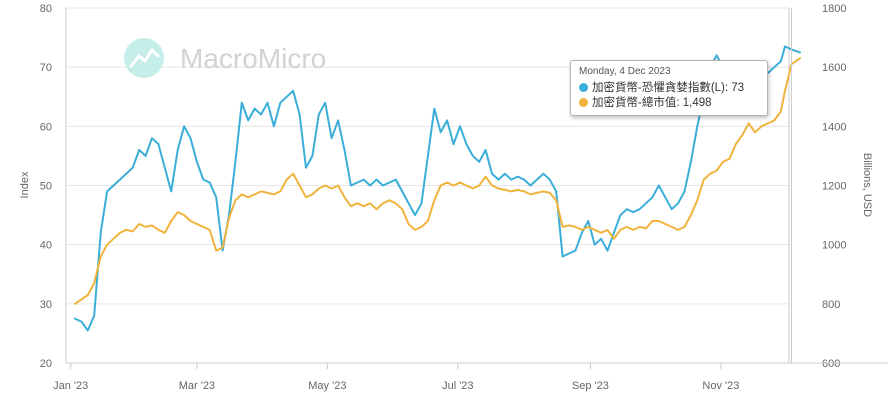 Image resolution: width=888 pixels, height=402 pixels. I want to click on y-left-tick-label: 80, so click(46, 9).